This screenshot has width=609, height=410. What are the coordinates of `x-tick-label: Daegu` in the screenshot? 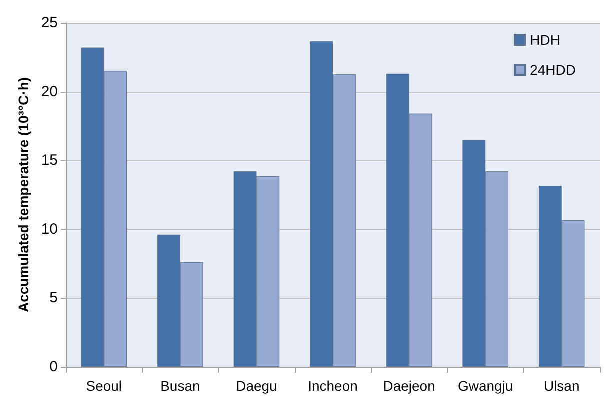 It's located at (257, 386).